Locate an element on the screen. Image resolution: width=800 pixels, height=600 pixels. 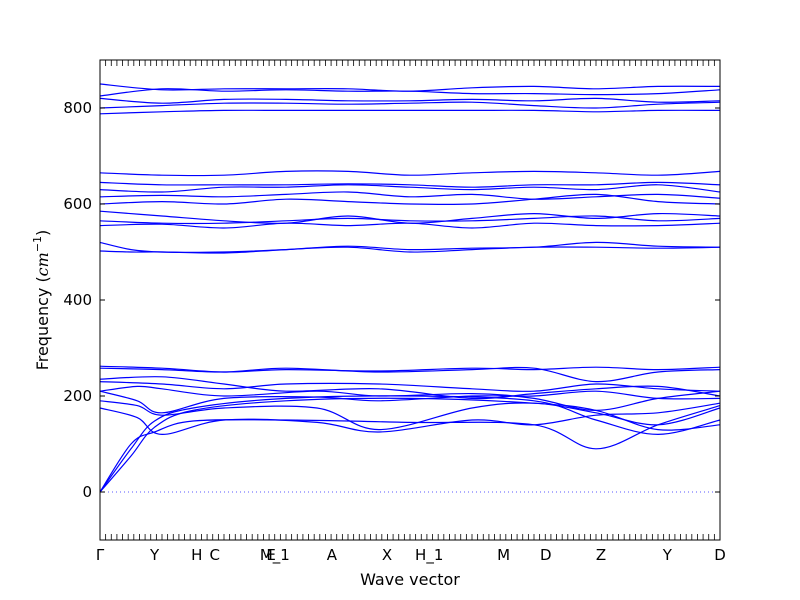
y-axis-label: Frequency (cm−1) is located at coordinates (41, 300).